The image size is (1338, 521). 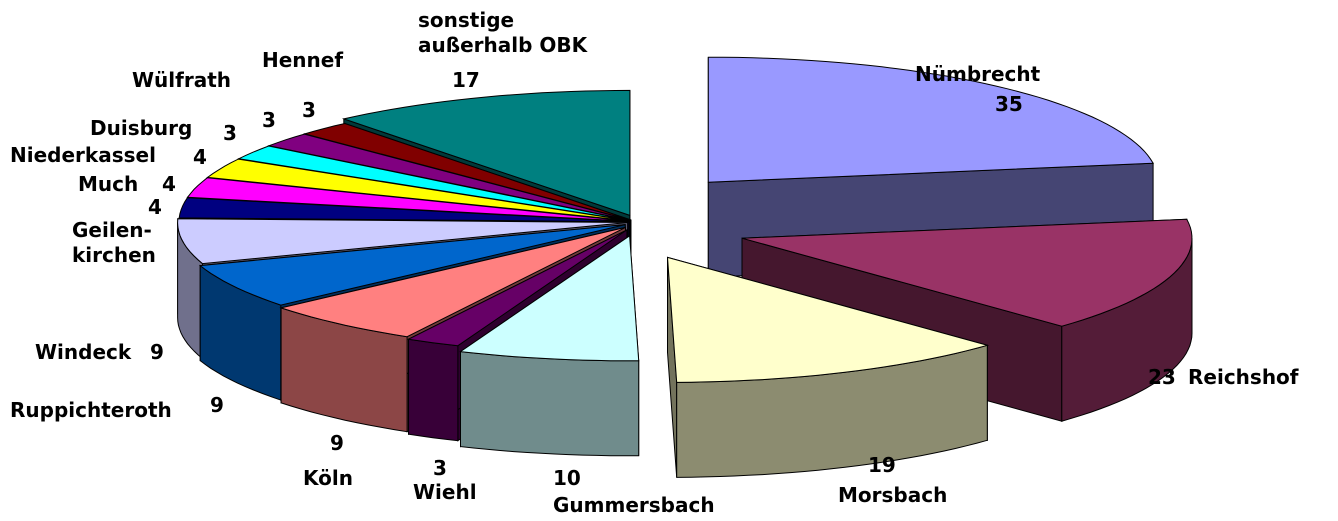 I want to click on slice-value: 10, so click(x=567, y=478).